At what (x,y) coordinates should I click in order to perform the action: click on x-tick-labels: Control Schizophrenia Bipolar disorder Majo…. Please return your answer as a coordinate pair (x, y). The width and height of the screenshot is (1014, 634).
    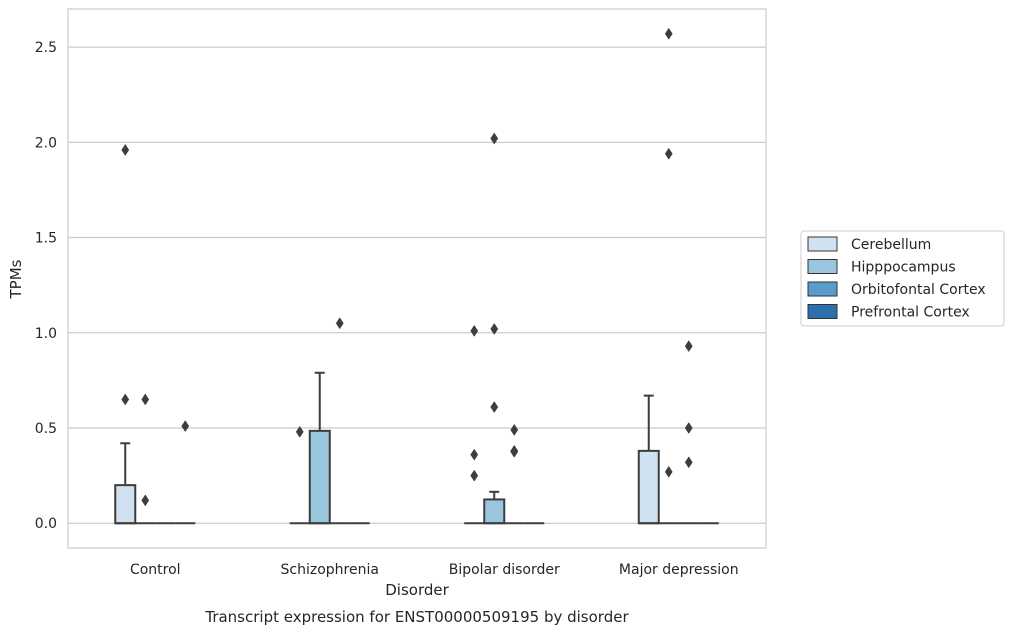
    Looking at the image, I should click on (434, 570).